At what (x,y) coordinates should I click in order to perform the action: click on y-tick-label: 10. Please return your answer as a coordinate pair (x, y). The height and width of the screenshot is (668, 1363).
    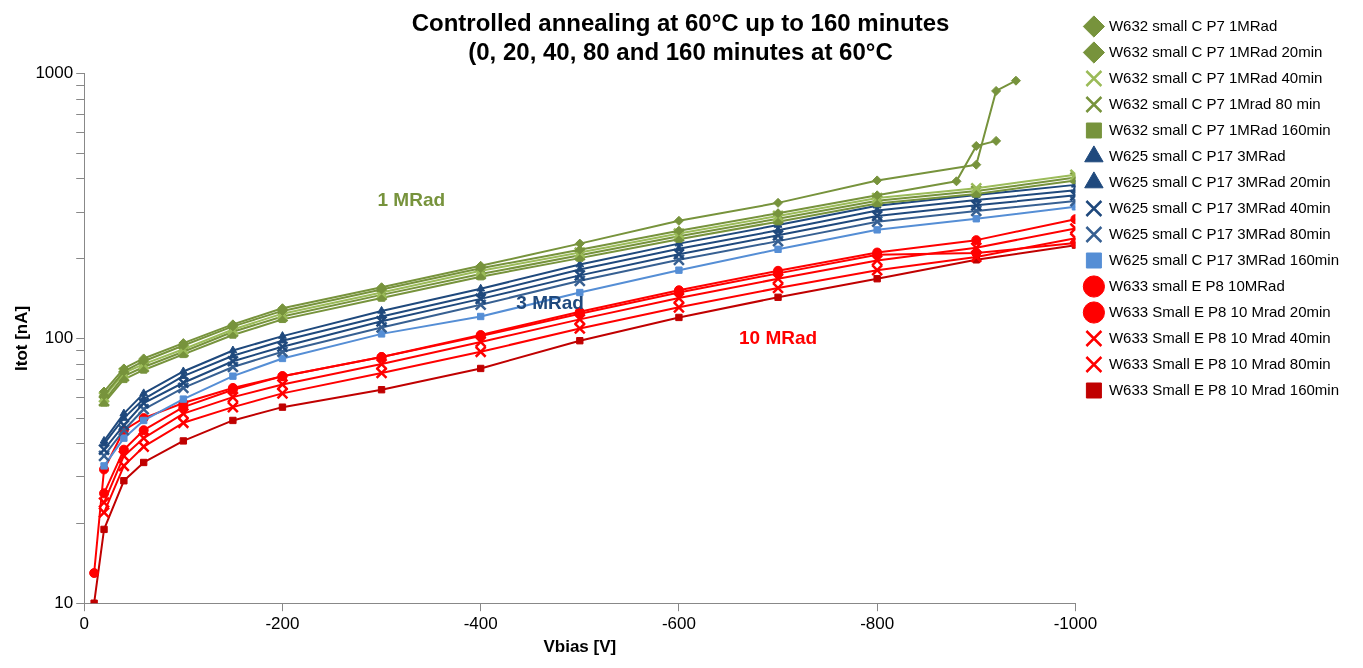
    Looking at the image, I should click on (64, 602).